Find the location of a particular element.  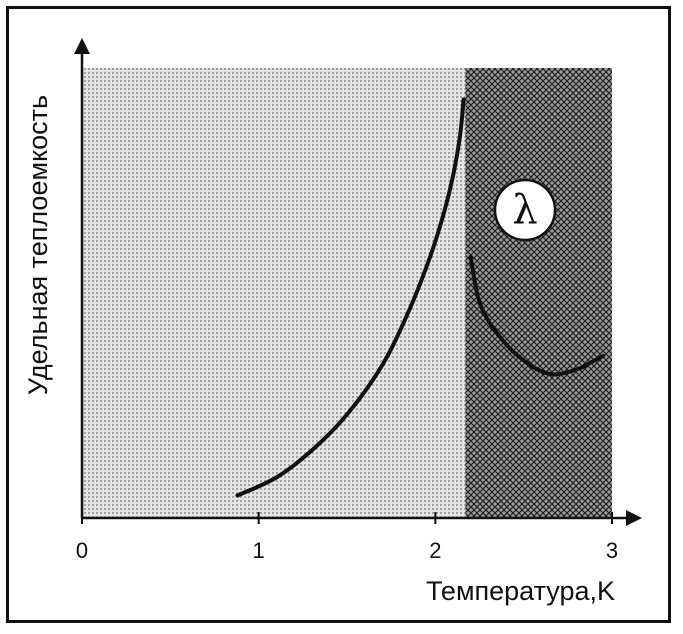

x-axis-arrow is located at coordinates (634, 518).